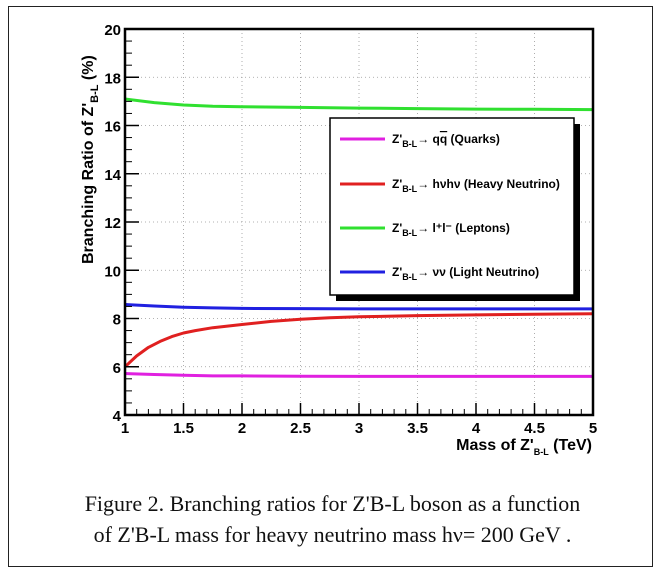  What do you see at coordinates (112, 30) in the screenshot?
I see `y-tick-label: 20` at bounding box center [112, 30].